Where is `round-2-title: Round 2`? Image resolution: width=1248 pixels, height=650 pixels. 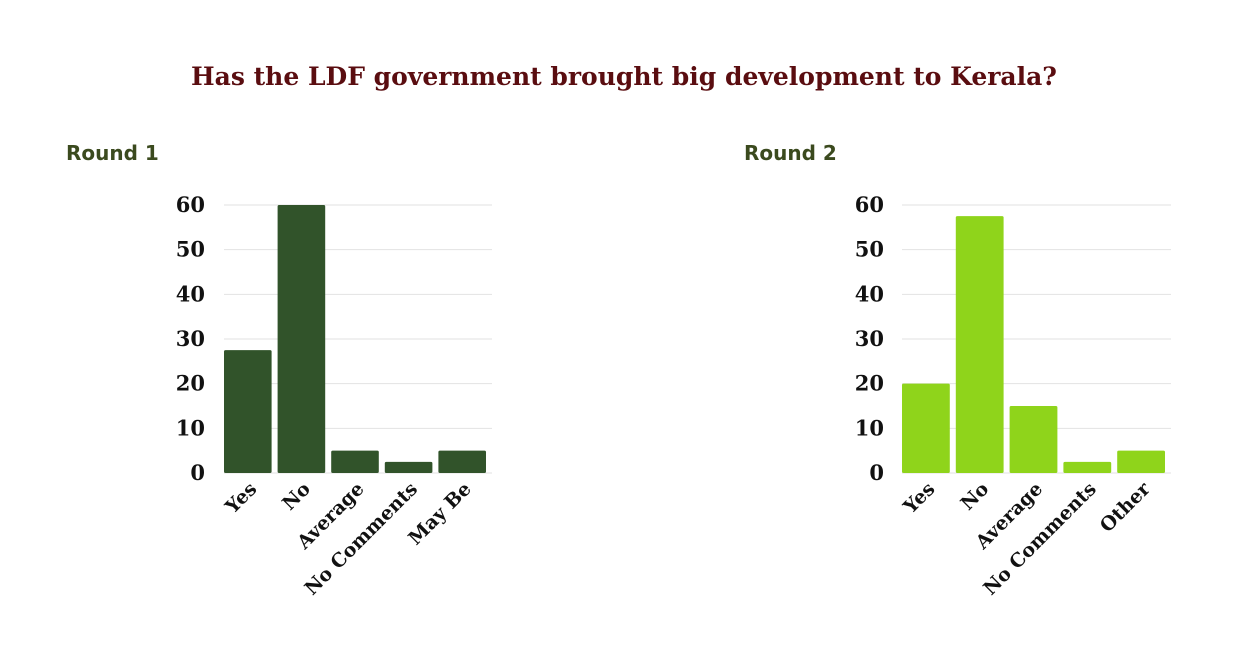 round-2-title: Round 2 is located at coordinates (790, 153).